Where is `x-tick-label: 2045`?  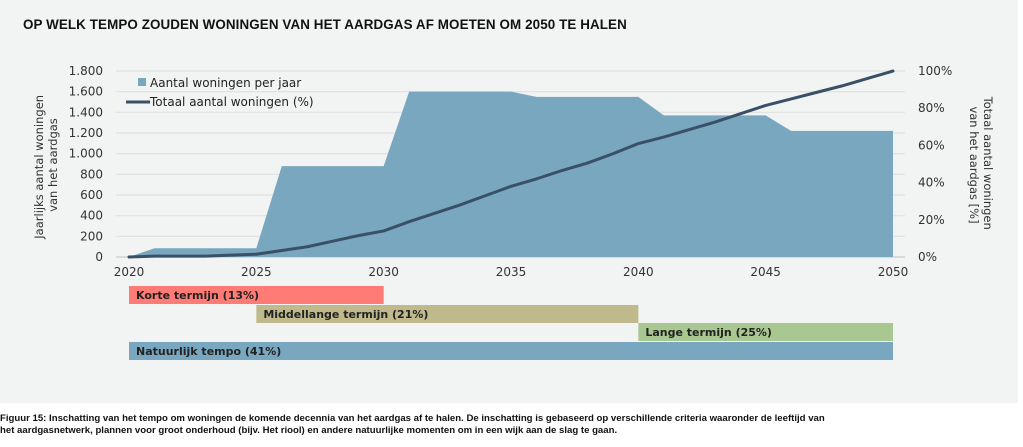 x-tick-label: 2045 is located at coordinates (765, 272).